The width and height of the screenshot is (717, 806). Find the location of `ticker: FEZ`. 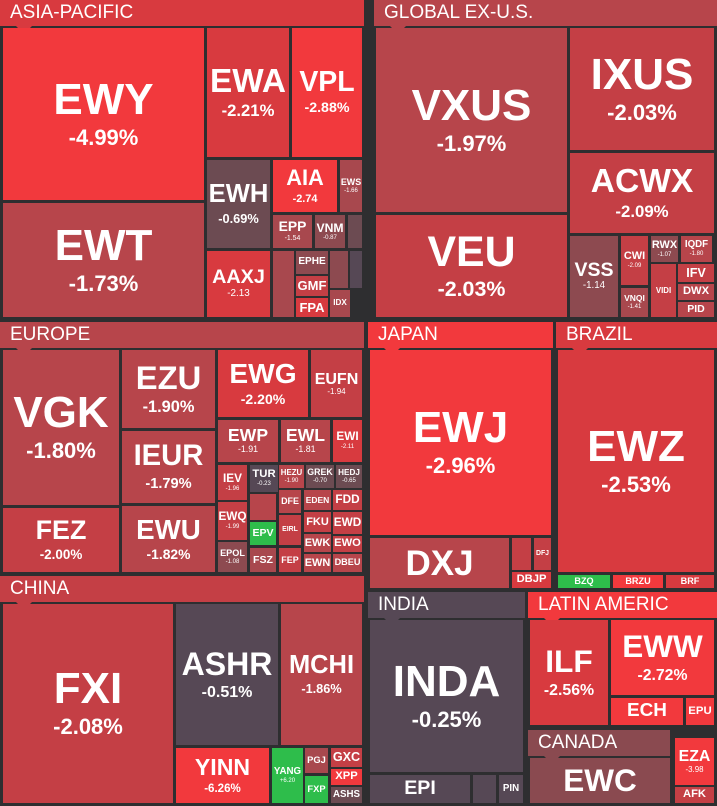

ticker: FEZ is located at coordinates (61, 530).